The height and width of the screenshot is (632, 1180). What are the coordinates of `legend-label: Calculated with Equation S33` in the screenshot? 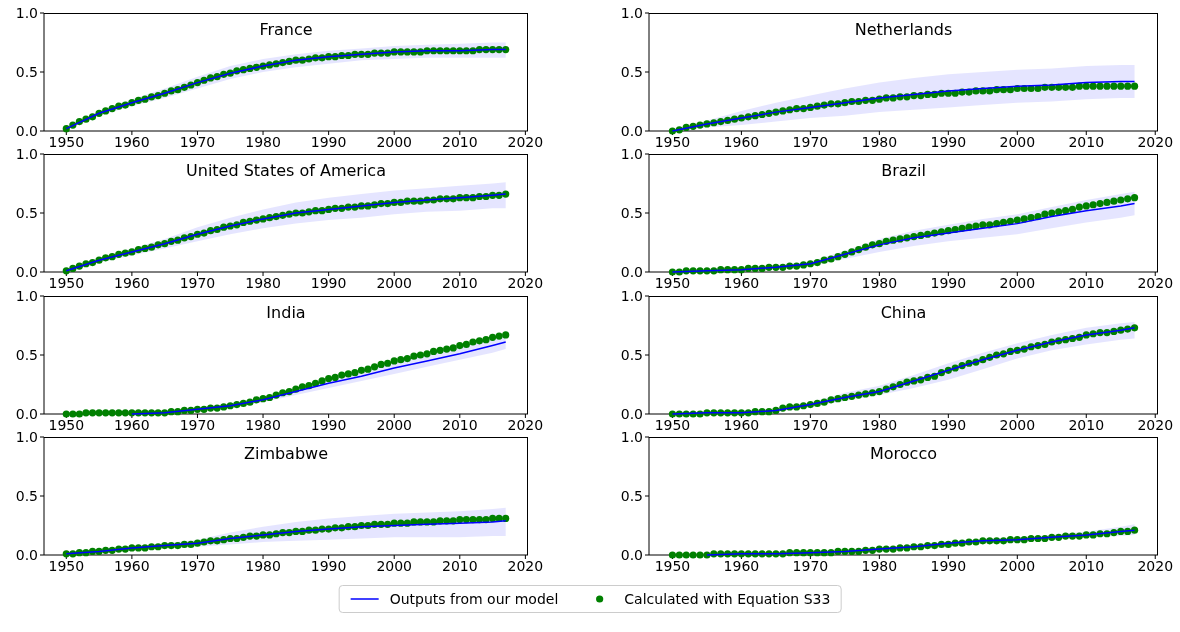 It's located at (727, 599).